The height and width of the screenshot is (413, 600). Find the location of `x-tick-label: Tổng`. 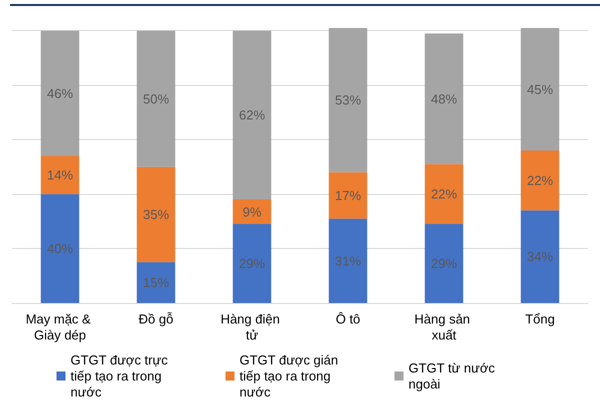

x-tick-label: Tổng is located at coordinates (540, 319).